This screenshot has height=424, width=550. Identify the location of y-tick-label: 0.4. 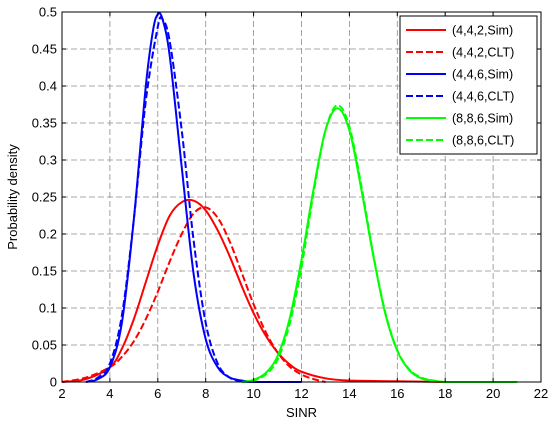
(48, 86).